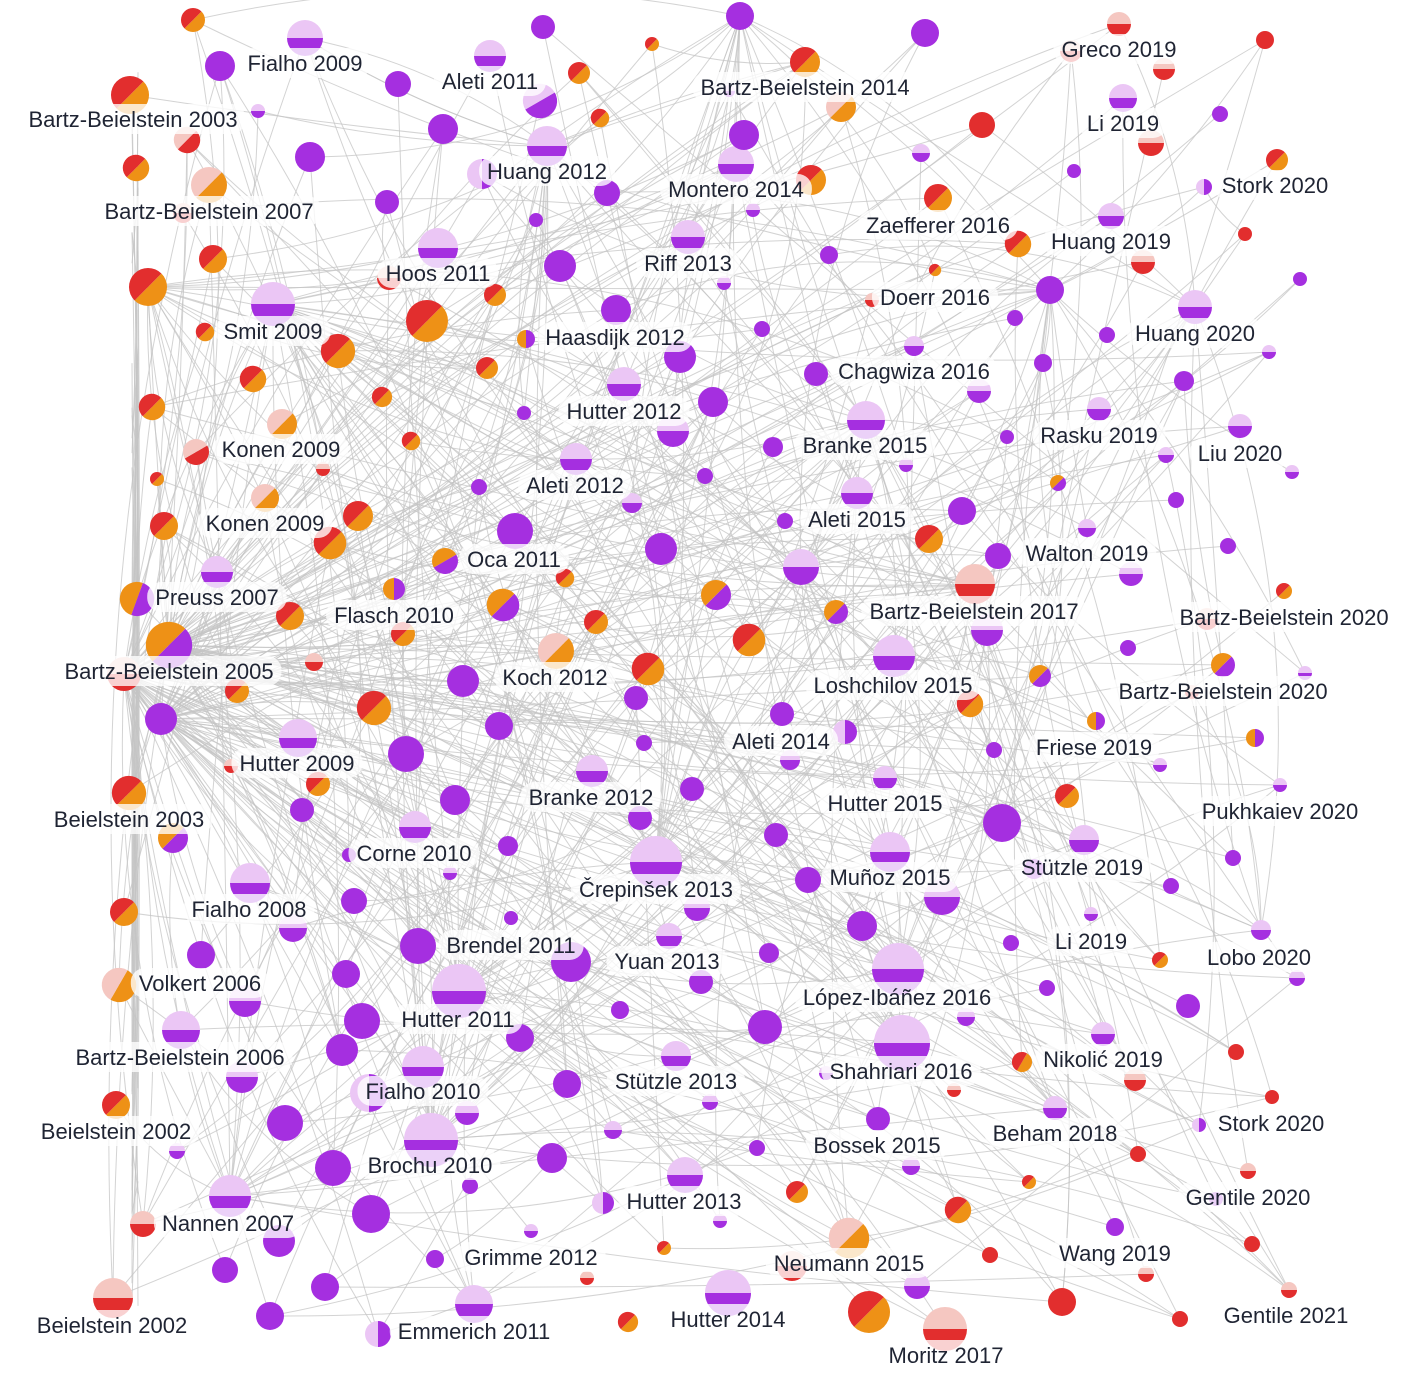 The image size is (1416, 1378). What do you see at coordinates (200, 983) in the screenshot?
I see `paper-label: Volkert 2006` at bounding box center [200, 983].